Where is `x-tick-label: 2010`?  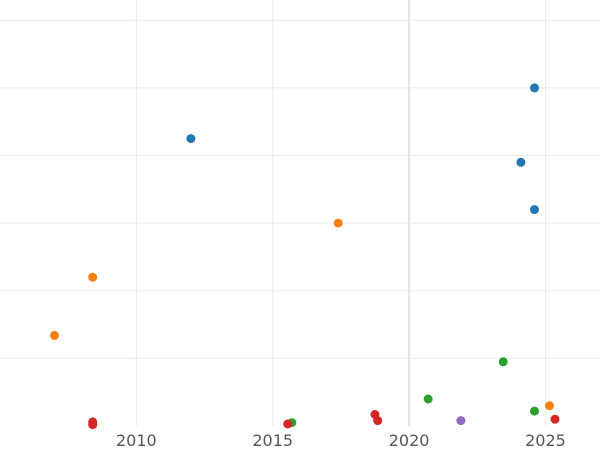
x-tick-label: 2010 is located at coordinates (136, 440).